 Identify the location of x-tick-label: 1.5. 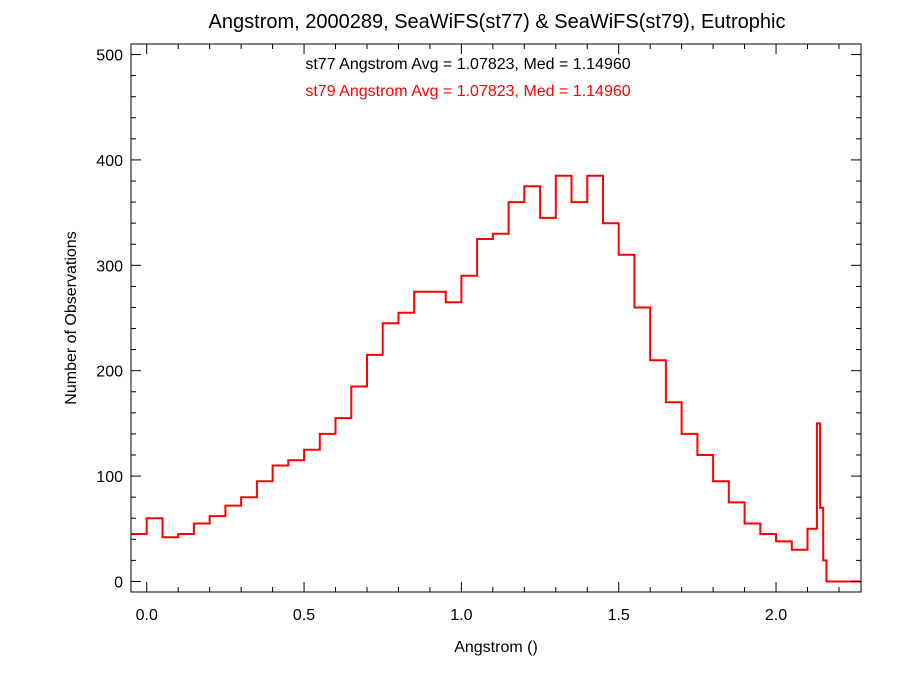
(619, 615).